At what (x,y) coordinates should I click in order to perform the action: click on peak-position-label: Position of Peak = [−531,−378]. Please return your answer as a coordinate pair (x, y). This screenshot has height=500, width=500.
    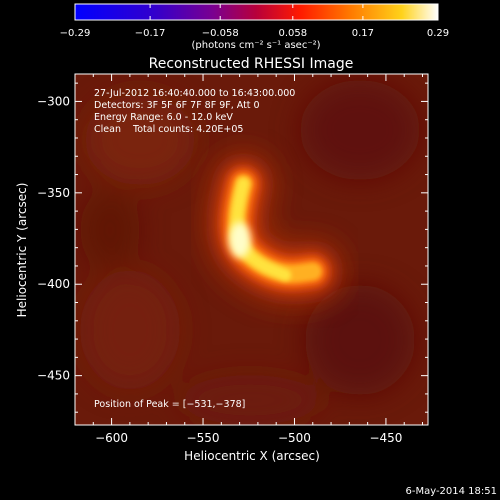
    Looking at the image, I should click on (169, 404).